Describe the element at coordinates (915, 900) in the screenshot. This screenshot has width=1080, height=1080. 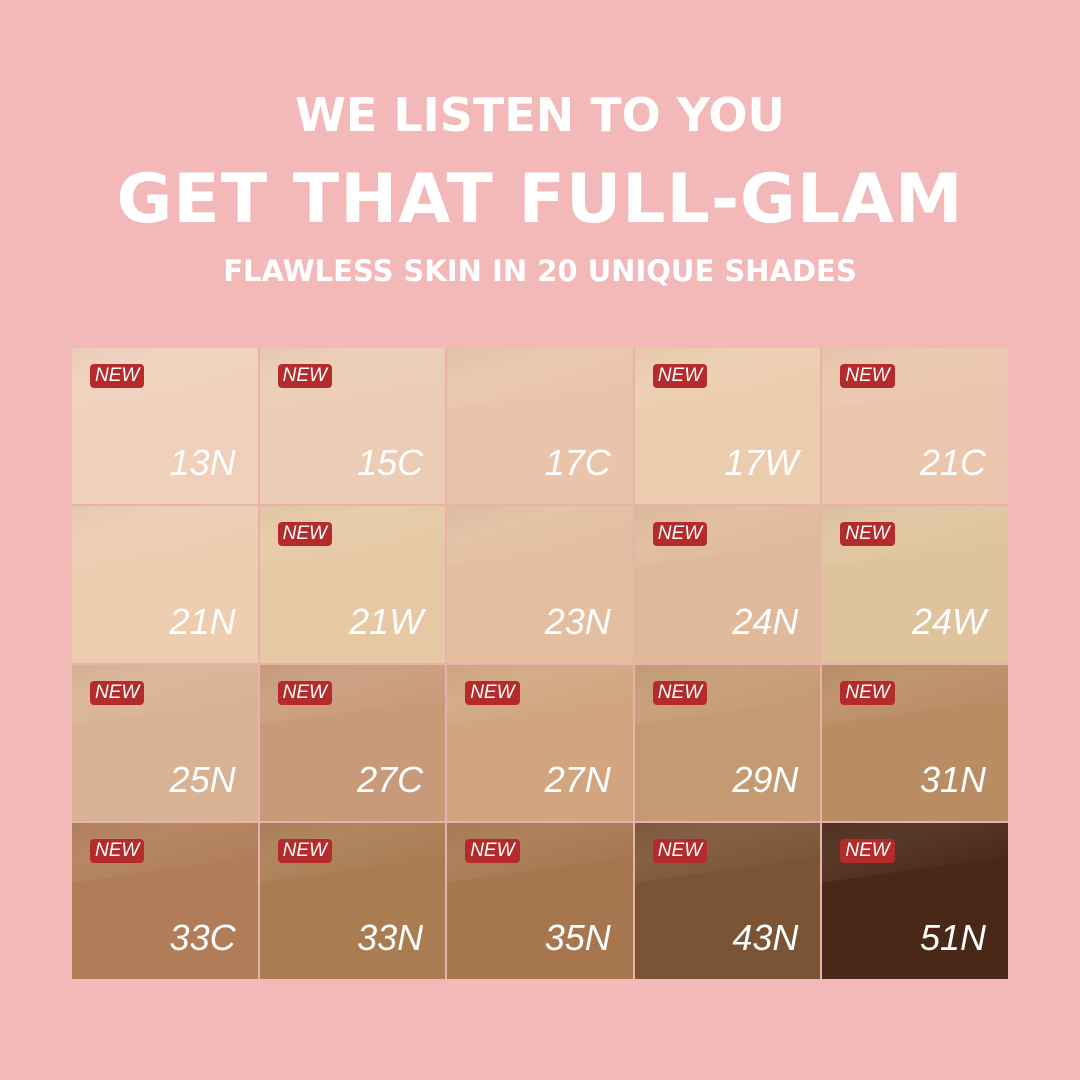
I see `shade-swatch: NEW 51N` at that location.